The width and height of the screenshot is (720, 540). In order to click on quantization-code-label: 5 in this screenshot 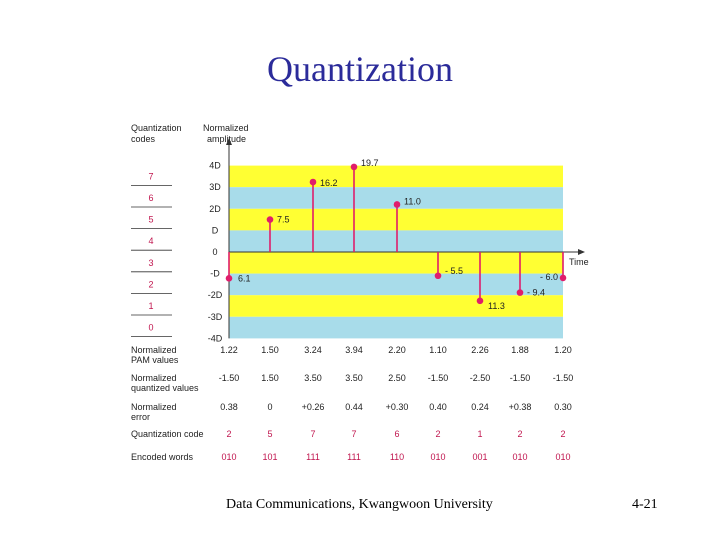, I will do `click(150, 220)`.